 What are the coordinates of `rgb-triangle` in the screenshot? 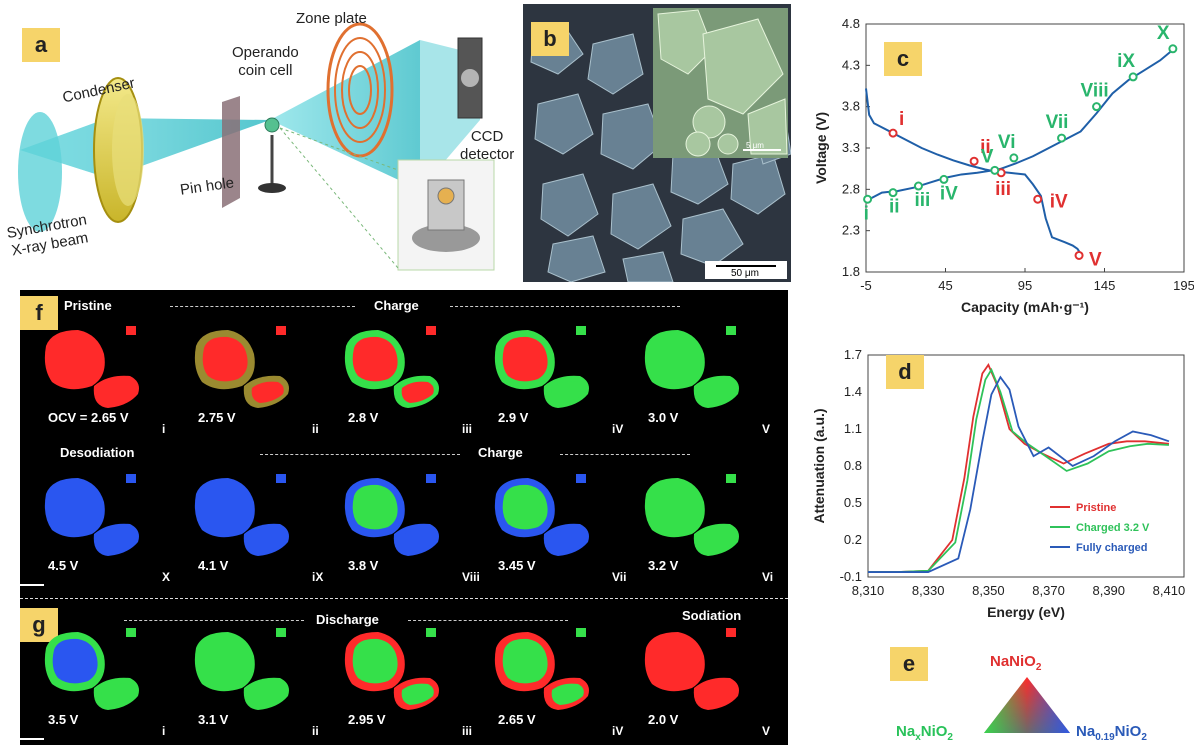 It's located at (1027, 705).